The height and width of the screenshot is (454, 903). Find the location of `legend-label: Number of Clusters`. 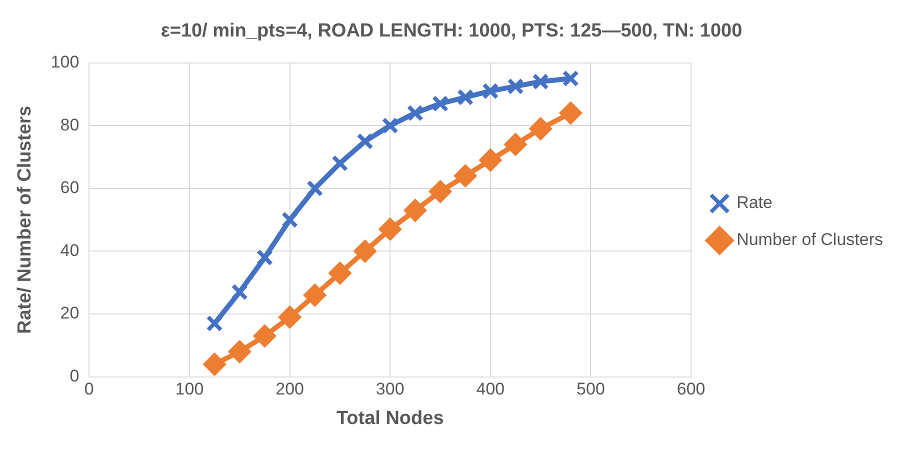

legend-label: Number of Clusters is located at coordinates (810, 240).